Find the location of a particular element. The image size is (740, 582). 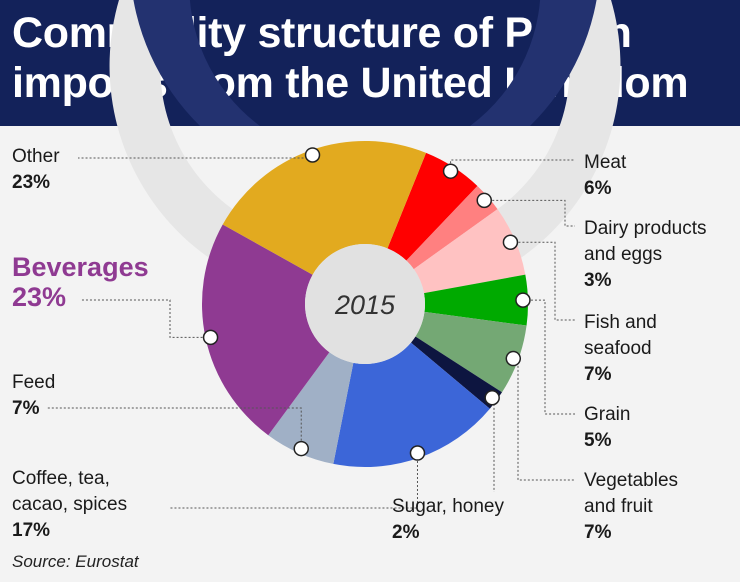

label-other-name: Other is located at coordinates (36, 156).